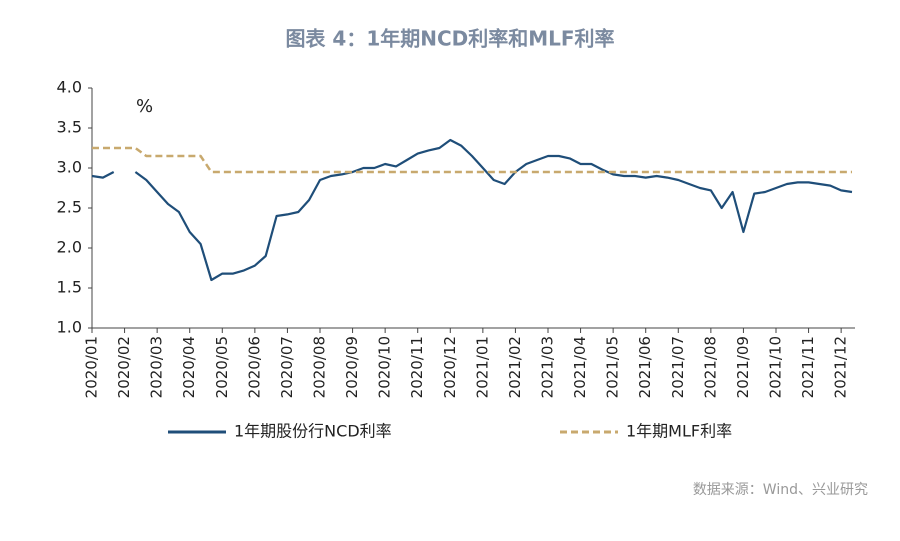 The width and height of the screenshot is (900, 541). Describe the element at coordinates (254, 367) in the screenshot. I see `x-tick-label: 2020/06` at that location.